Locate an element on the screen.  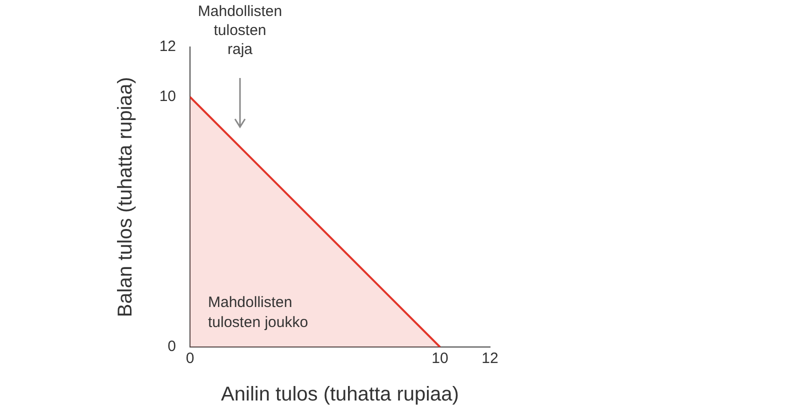
x-tick-label: 0 is located at coordinates (190, 359).